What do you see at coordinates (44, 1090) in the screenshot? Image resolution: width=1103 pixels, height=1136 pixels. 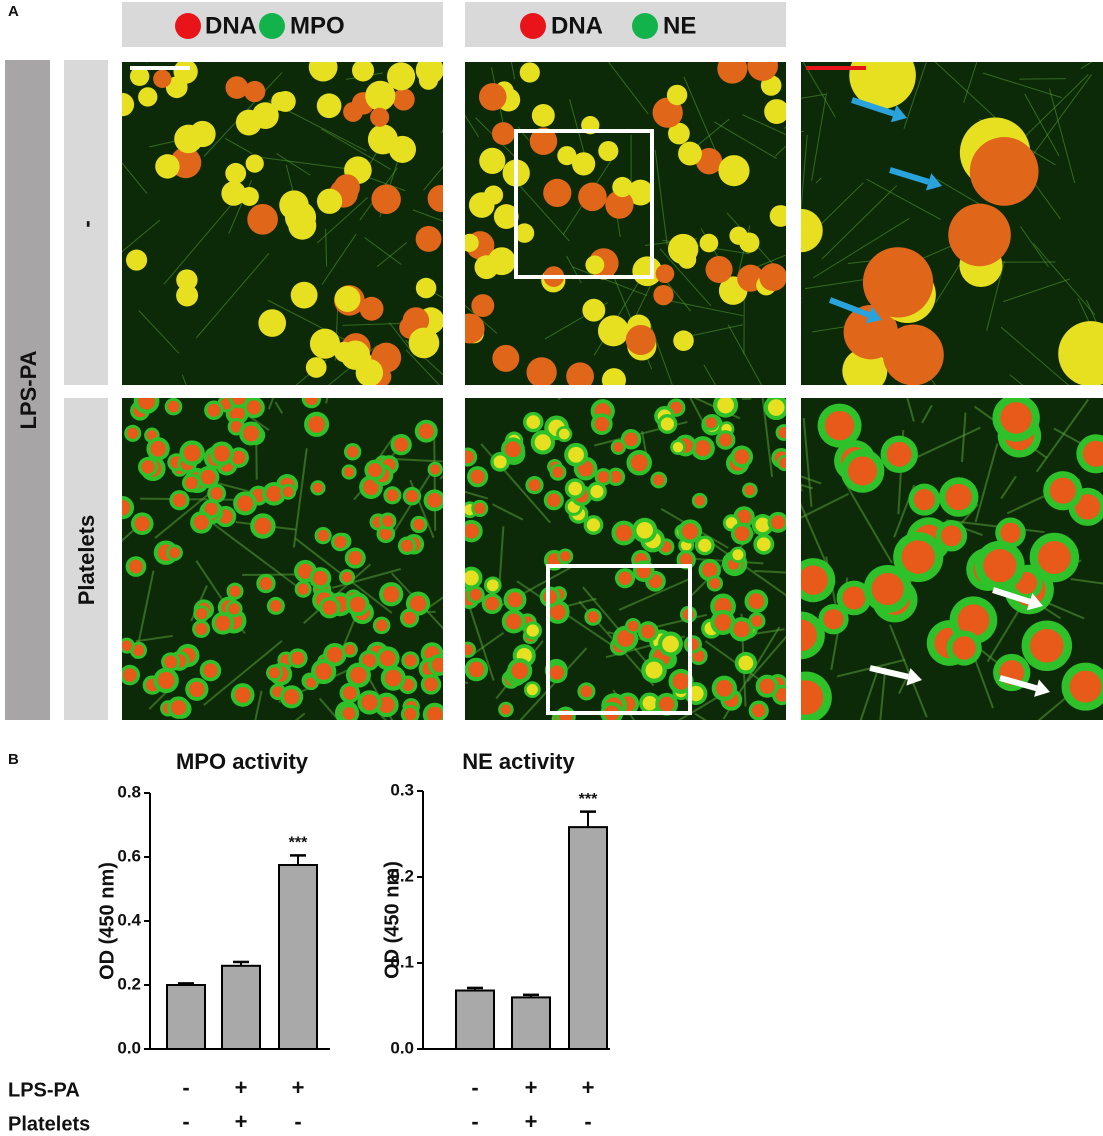 I see `condition-label: LPS-PA` at bounding box center [44, 1090].